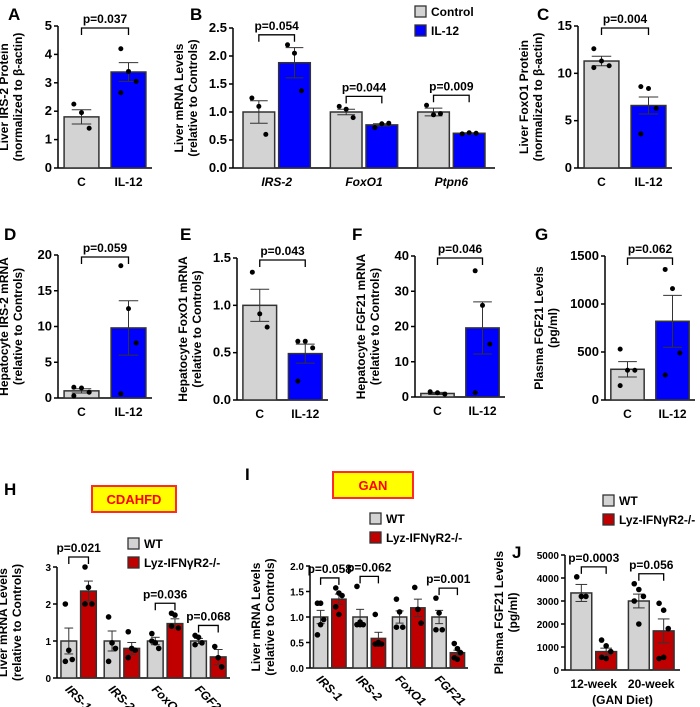  I want to click on diet-title: GAN, so click(373, 485).